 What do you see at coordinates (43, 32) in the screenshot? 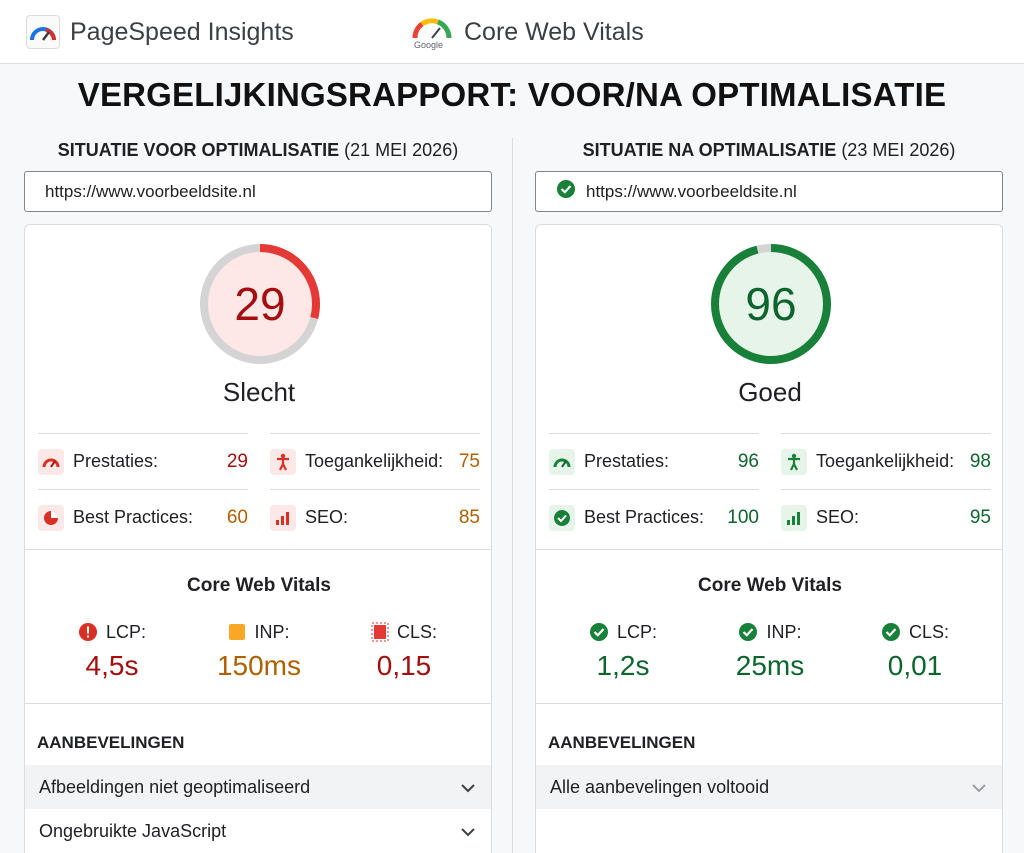
I see `pagespeed-logo-icon` at bounding box center [43, 32].